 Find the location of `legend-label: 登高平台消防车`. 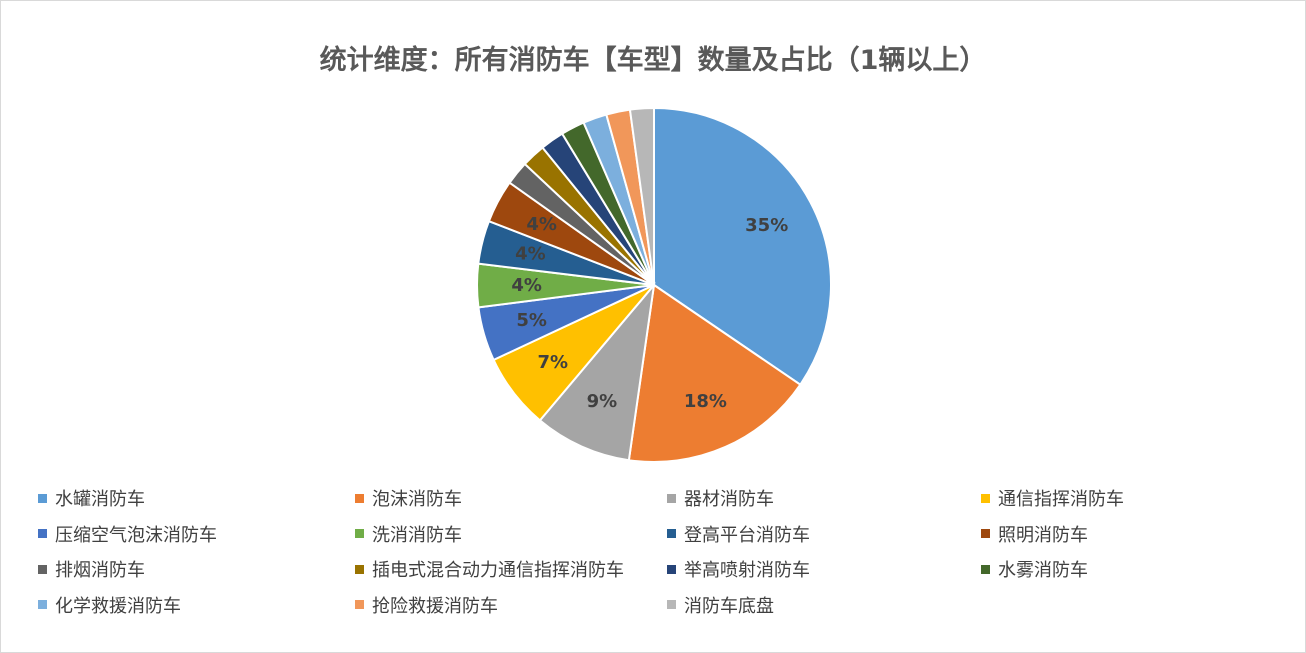

legend-label: 登高平台消防车 is located at coordinates (747, 535).